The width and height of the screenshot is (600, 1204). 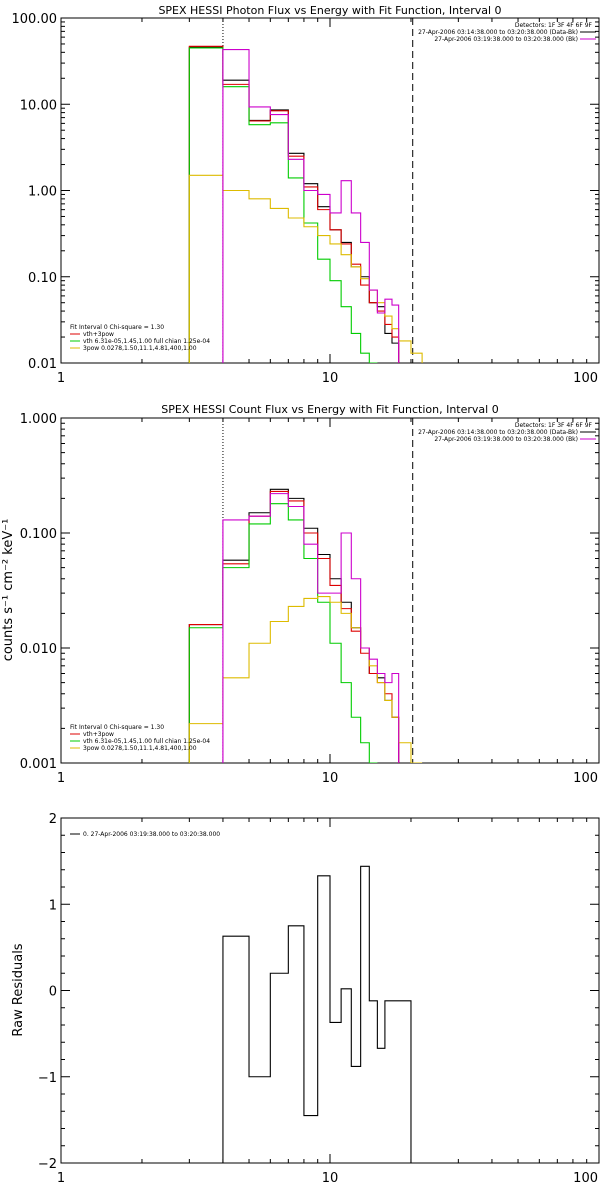 What do you see at coordinates (42, 364) in the screenshot?
I see `y-tick-label: 0.01` at bounding box center [42, 364].